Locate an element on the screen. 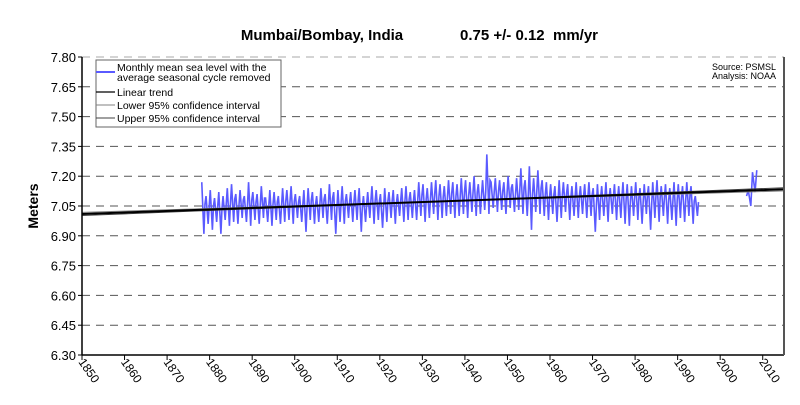 This screenshot has width=800, height=405. x-tick-label: 2000 is located at coordinates (727, 371).